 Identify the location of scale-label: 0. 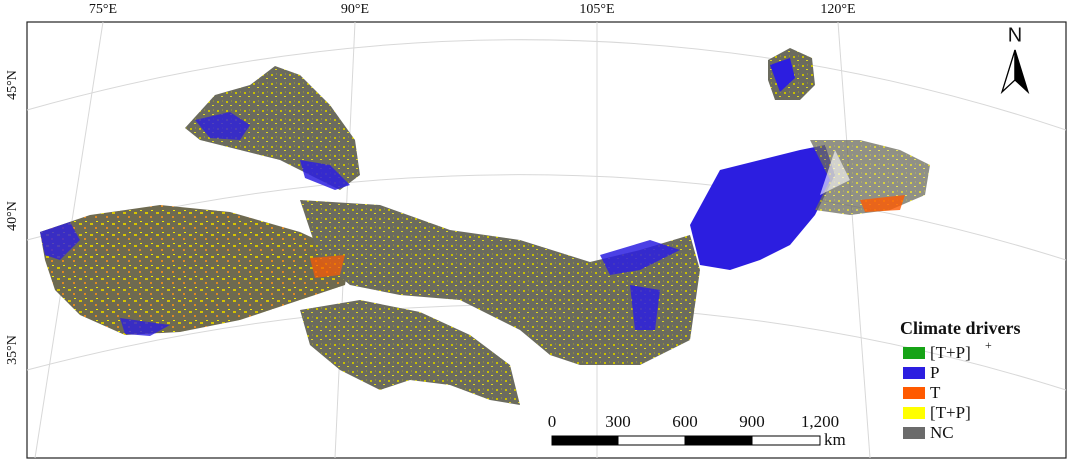
(552, 421).